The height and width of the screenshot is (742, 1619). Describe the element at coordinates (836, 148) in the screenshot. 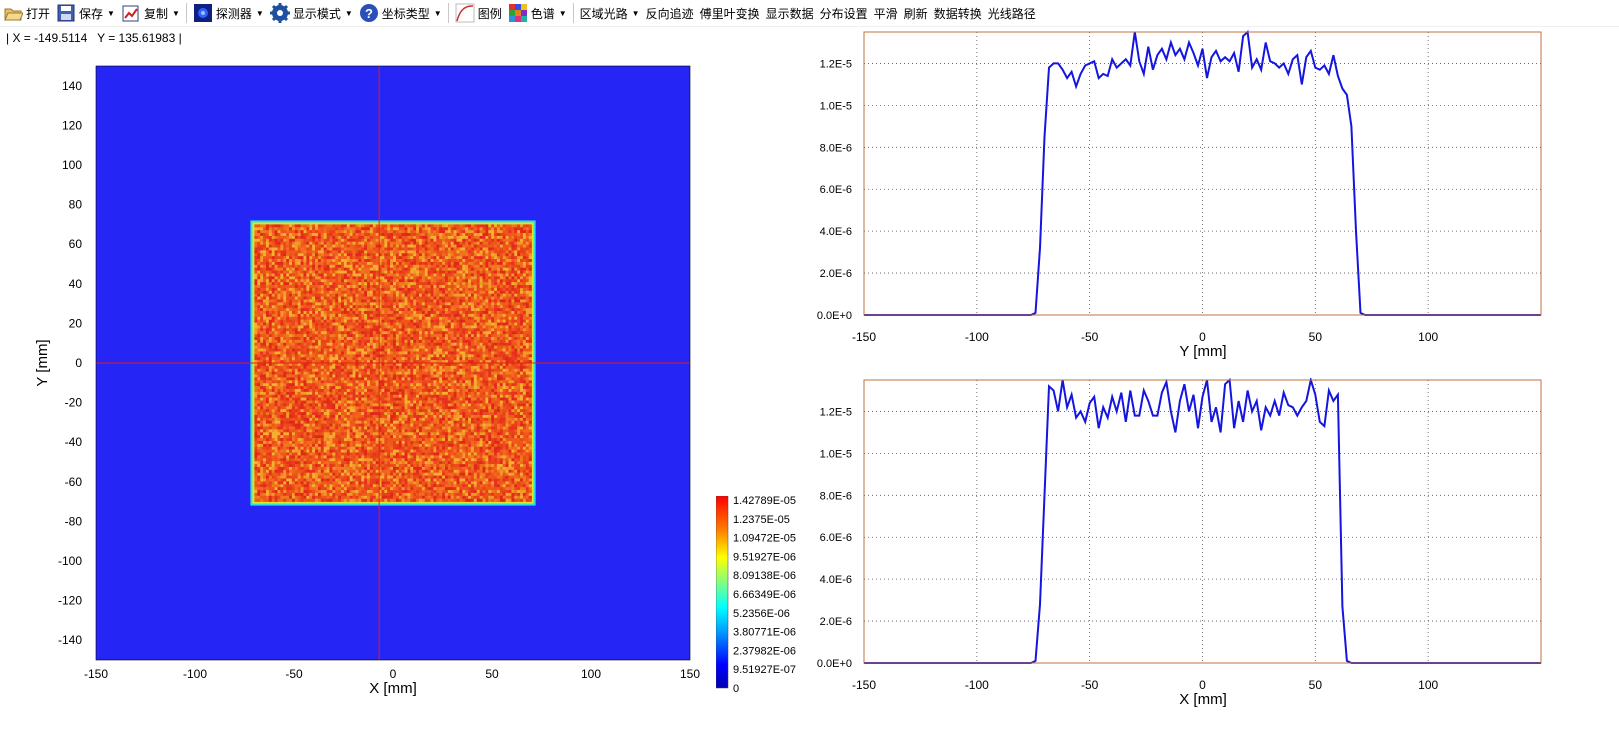

I see `y-tick-label: 8.0E-6` at that location.